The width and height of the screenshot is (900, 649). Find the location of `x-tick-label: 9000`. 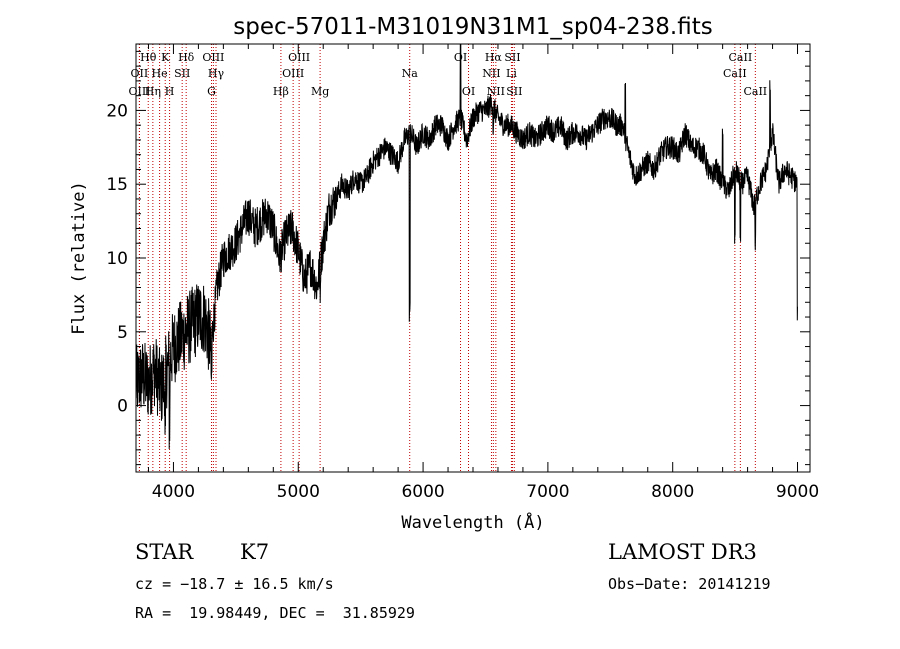

x-tick-label: 9000 is located at coordinates (797, 492).